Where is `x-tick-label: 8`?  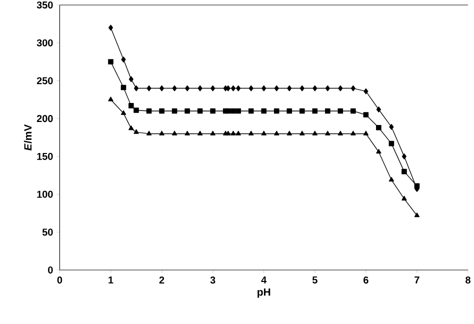
x-tick-label: 8 is located at coordinates (468, 280).